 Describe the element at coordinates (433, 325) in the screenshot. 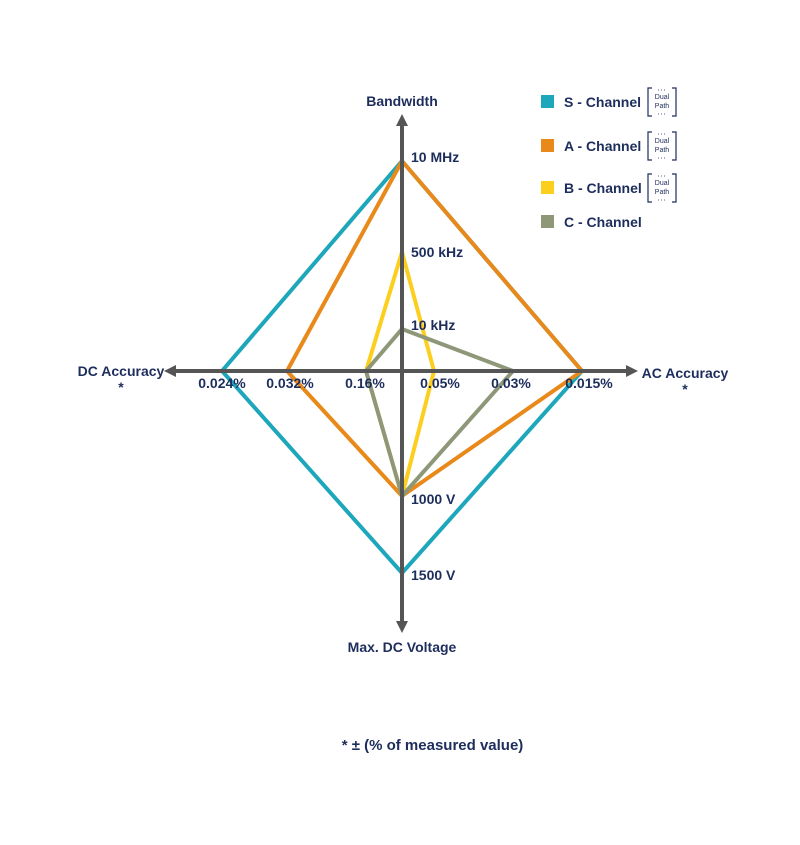

I see `tick-label-10-khz: 10 kHz` at that location.